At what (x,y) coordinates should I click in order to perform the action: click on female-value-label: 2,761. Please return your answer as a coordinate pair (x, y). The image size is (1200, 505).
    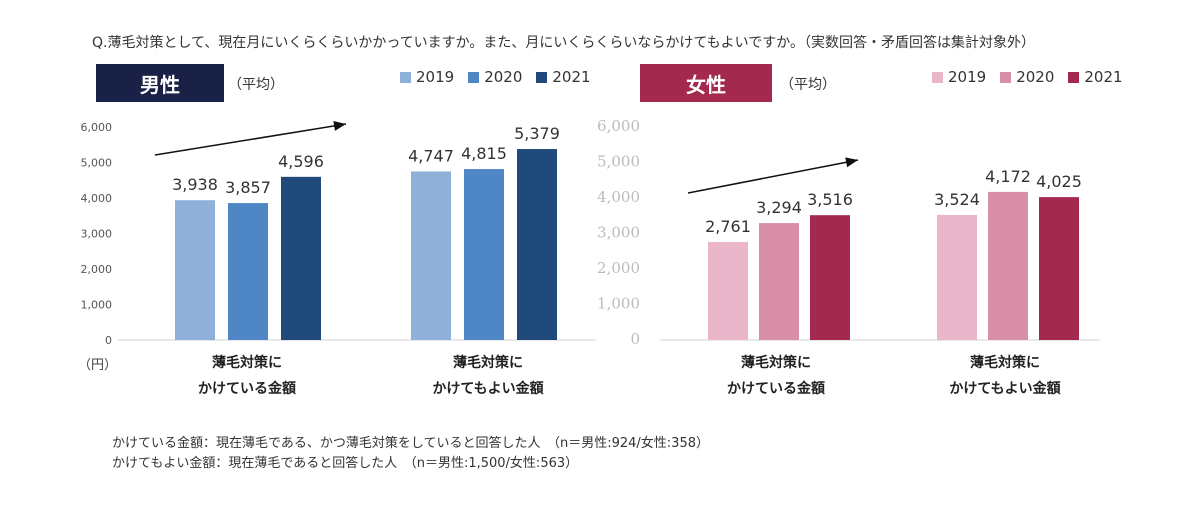
    Looking at the image, I should click on (728, 226).